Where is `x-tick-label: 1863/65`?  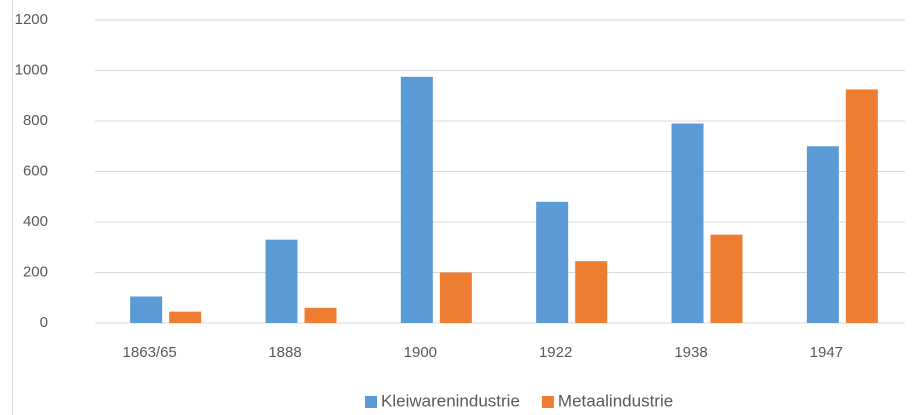
x-tick-label: 1863/65 is located at coordinates (150, 352).